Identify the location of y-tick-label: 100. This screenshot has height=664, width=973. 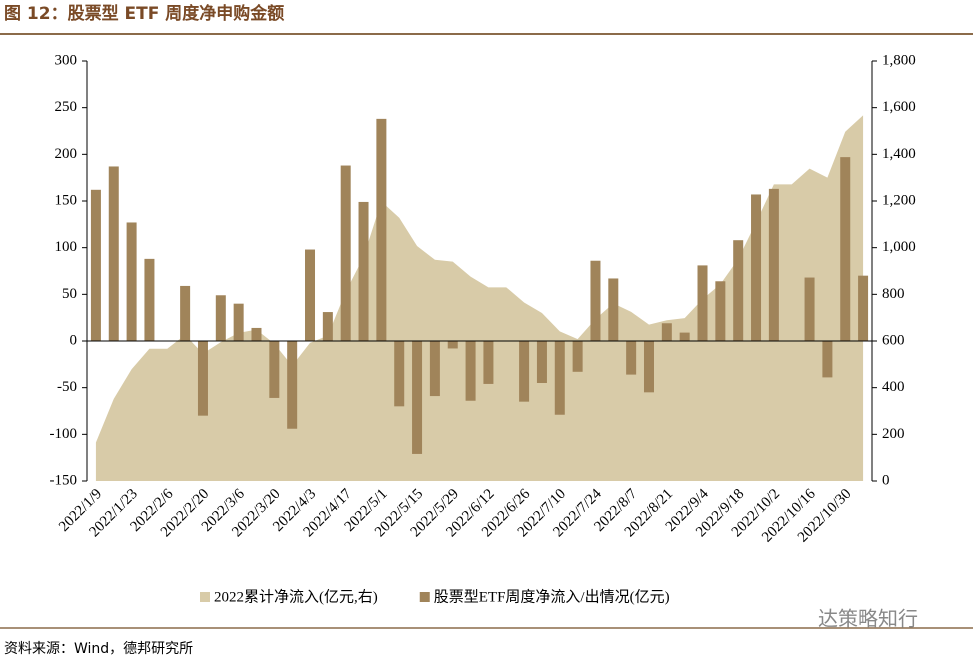
(66, 247).